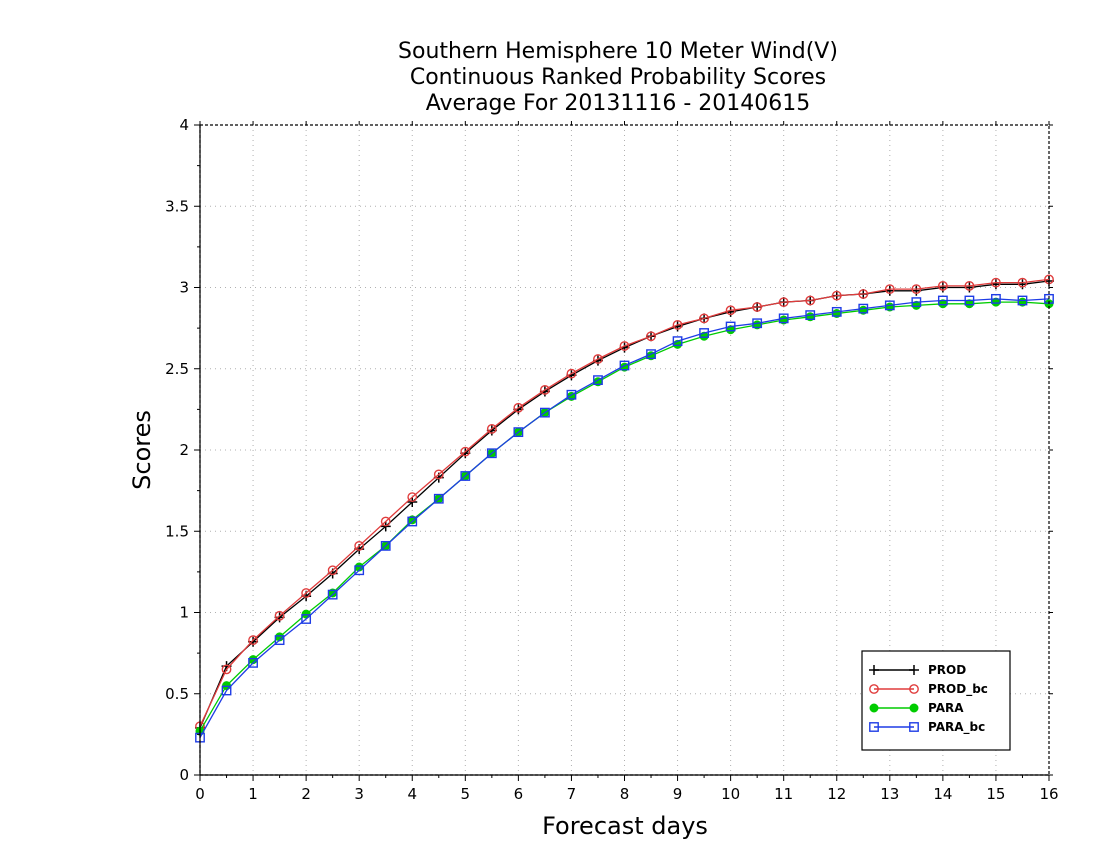 The height and width of the screenshot is (855, 1100). I want to click on legend-label-para: PARA, so click(946, 708).